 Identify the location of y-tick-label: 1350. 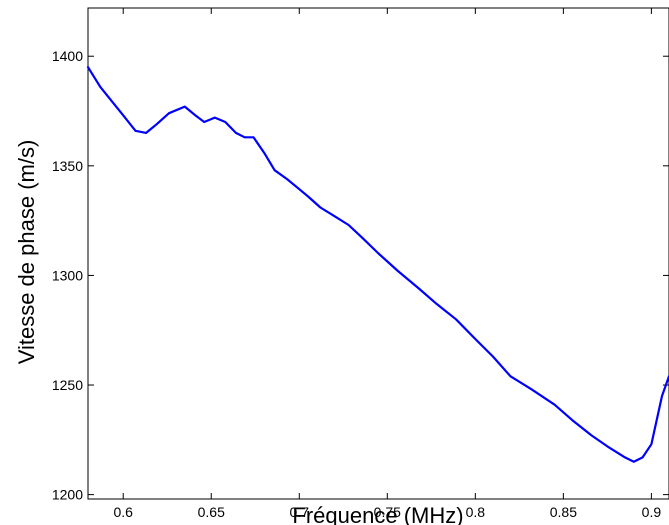
(67, 166).